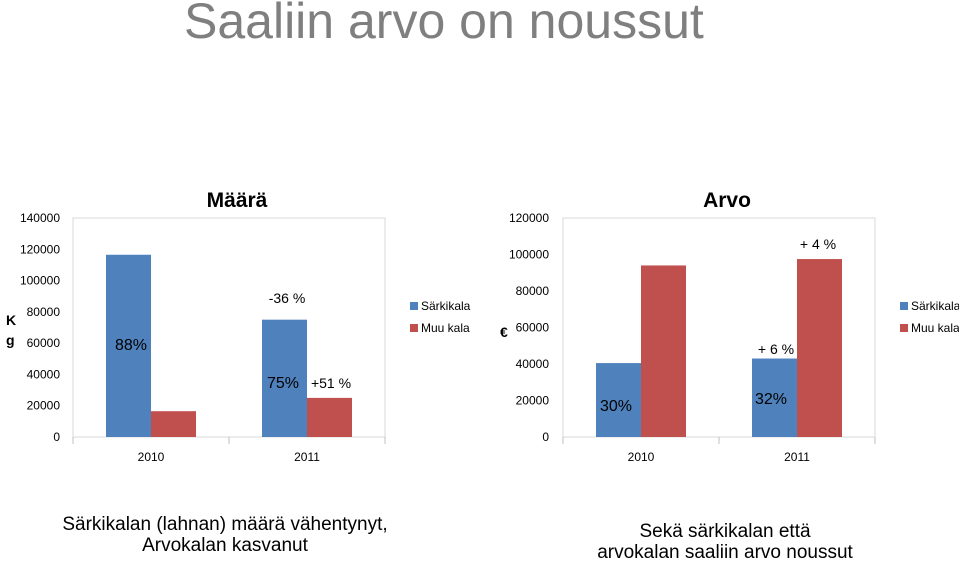 The height and width of the screenshot is (563, 959). What do you see at coordinates (331, 383) in the screenshot?
I see `data-annotation: +51 %` at bounding box center [331, 383].